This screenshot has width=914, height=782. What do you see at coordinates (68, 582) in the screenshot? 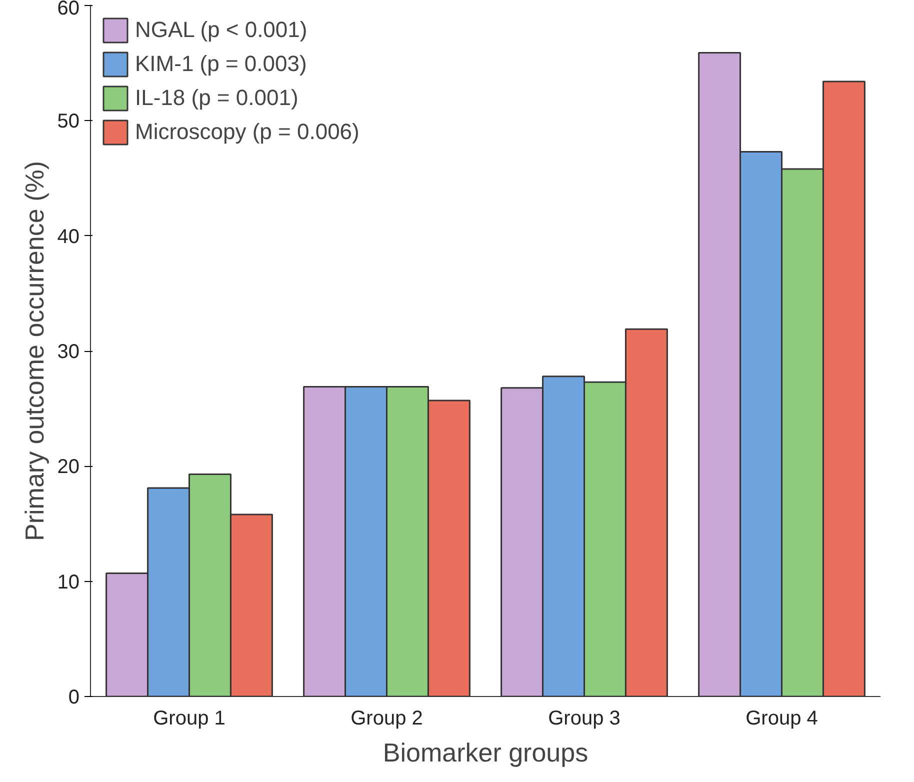
I see `y-tick-label: 10` at bounding box center [68, 582].